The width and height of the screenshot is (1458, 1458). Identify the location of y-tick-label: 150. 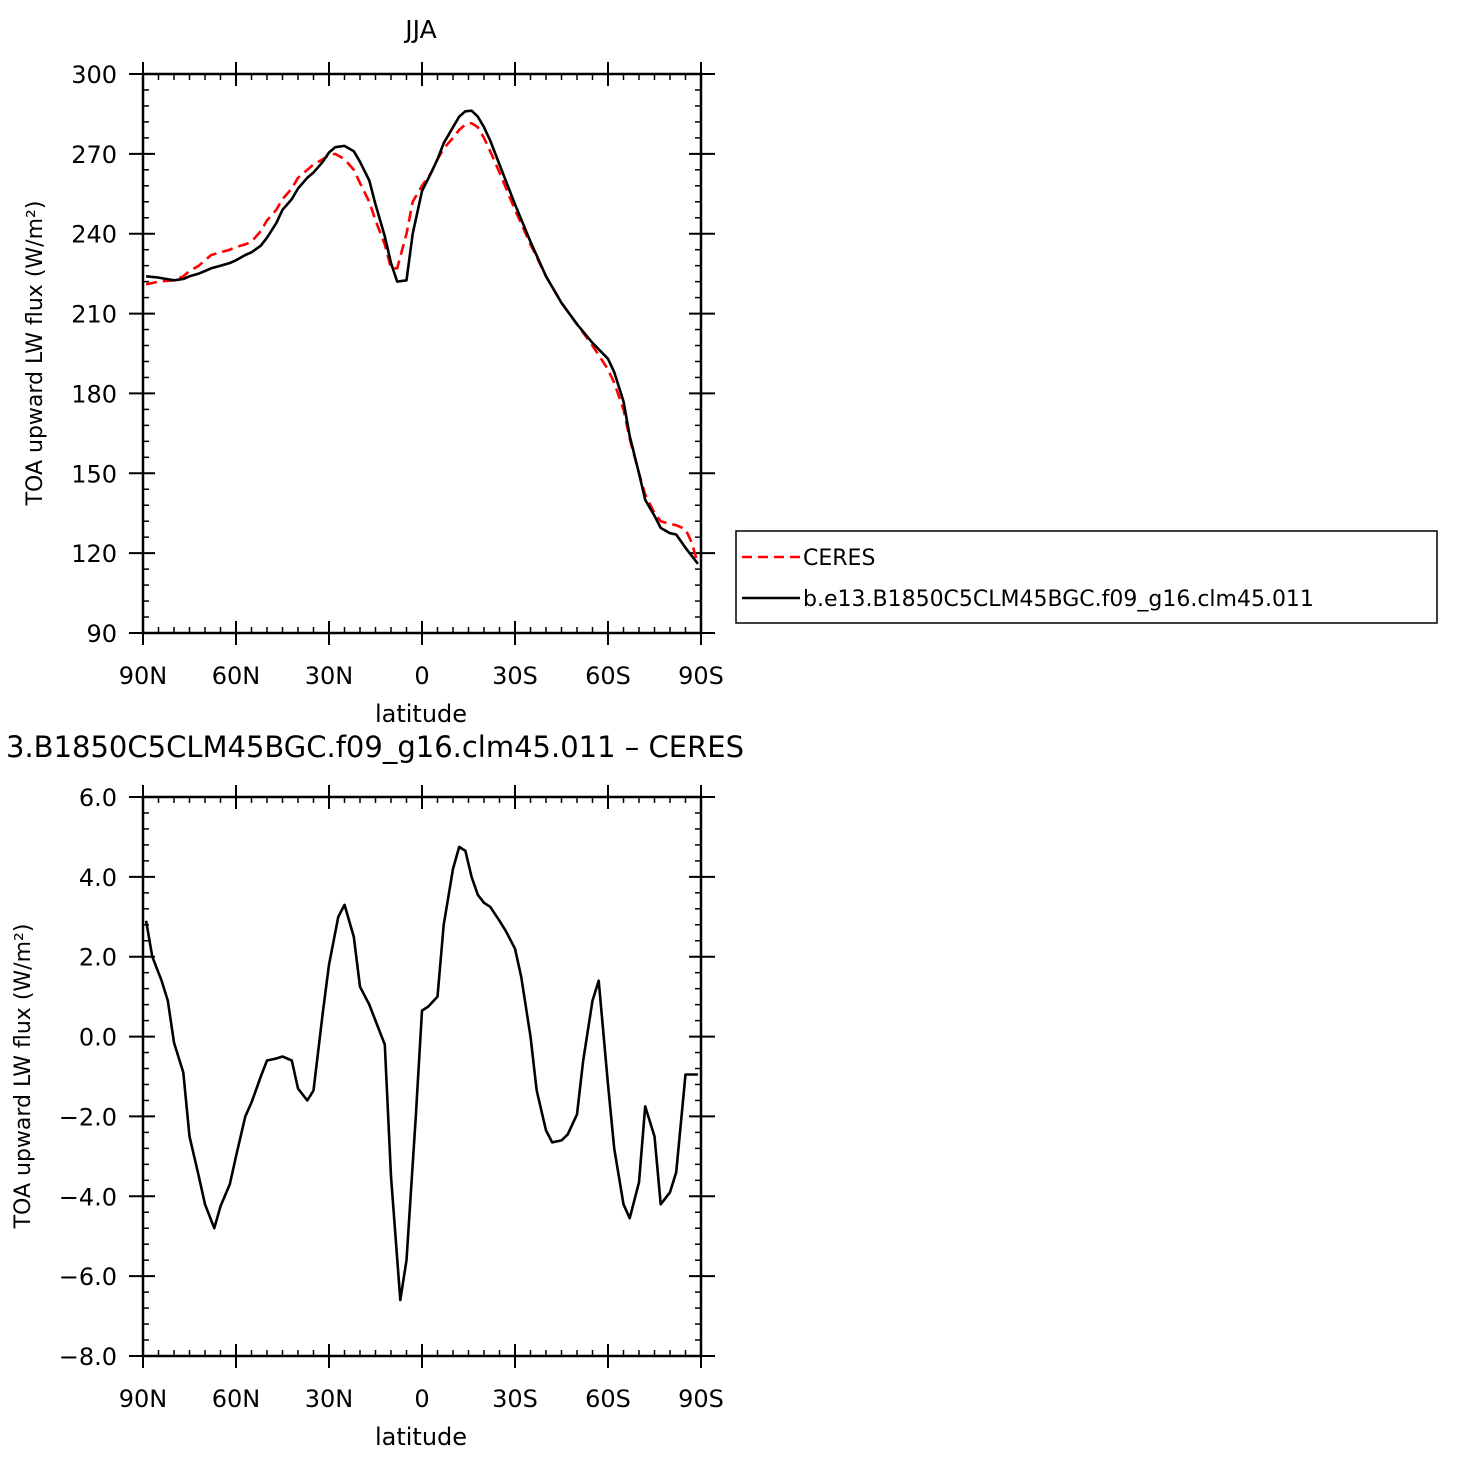
(94, 474).